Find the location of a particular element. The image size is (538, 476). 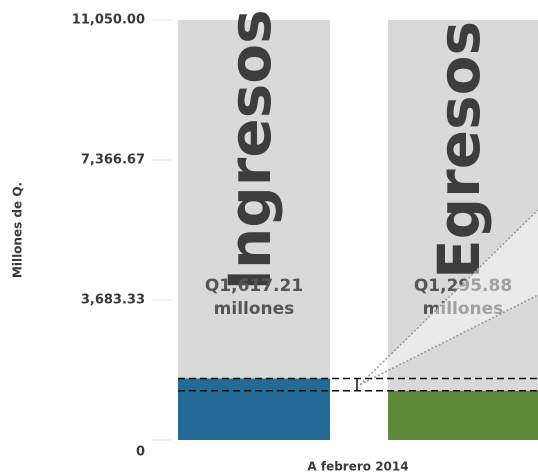

value-label: Q1,617.21 is located at coordinates (254, 286).